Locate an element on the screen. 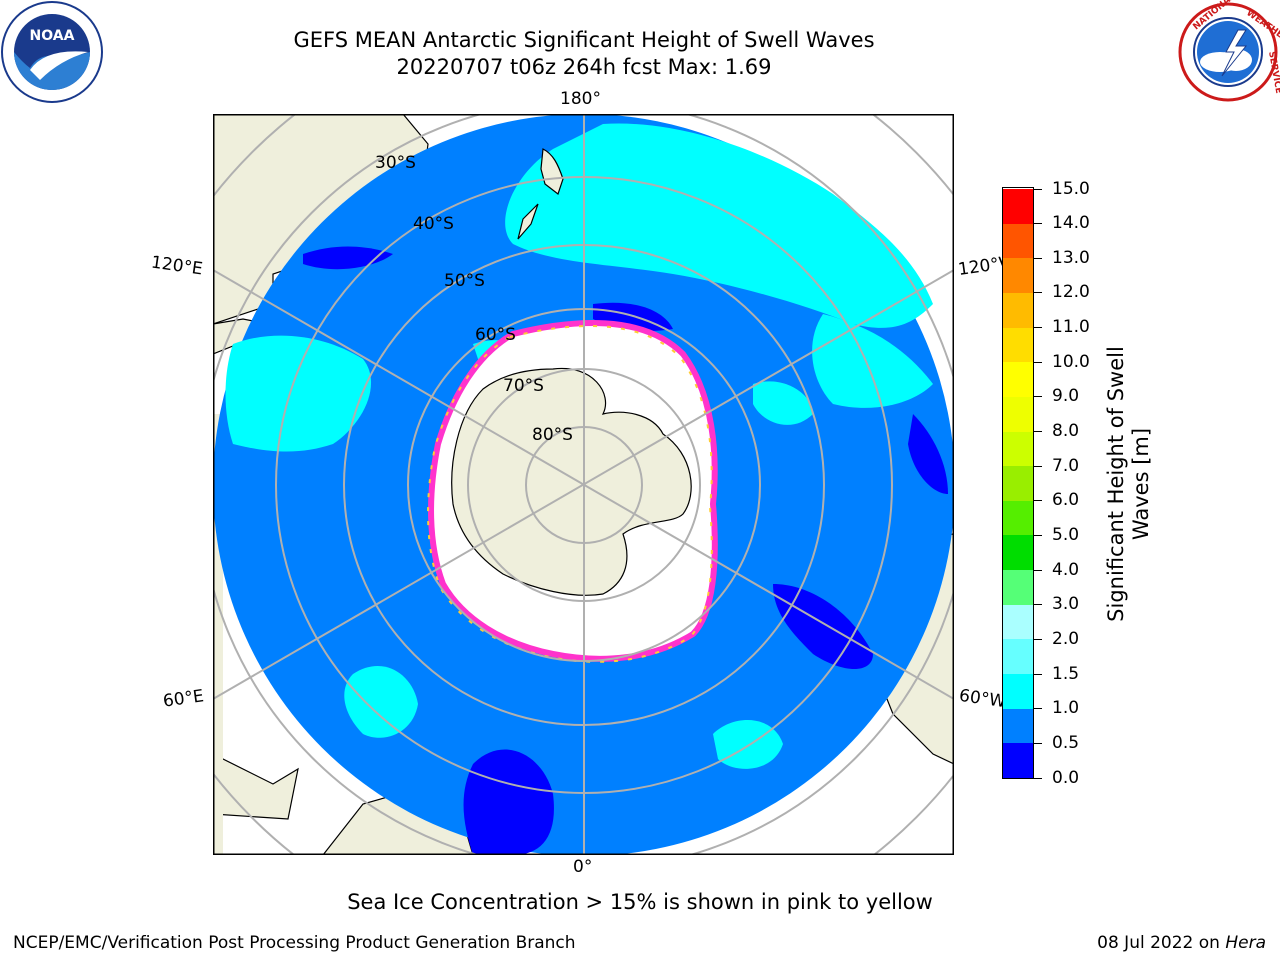  lon-label-180: 180° is located at coordinates (580, 99).